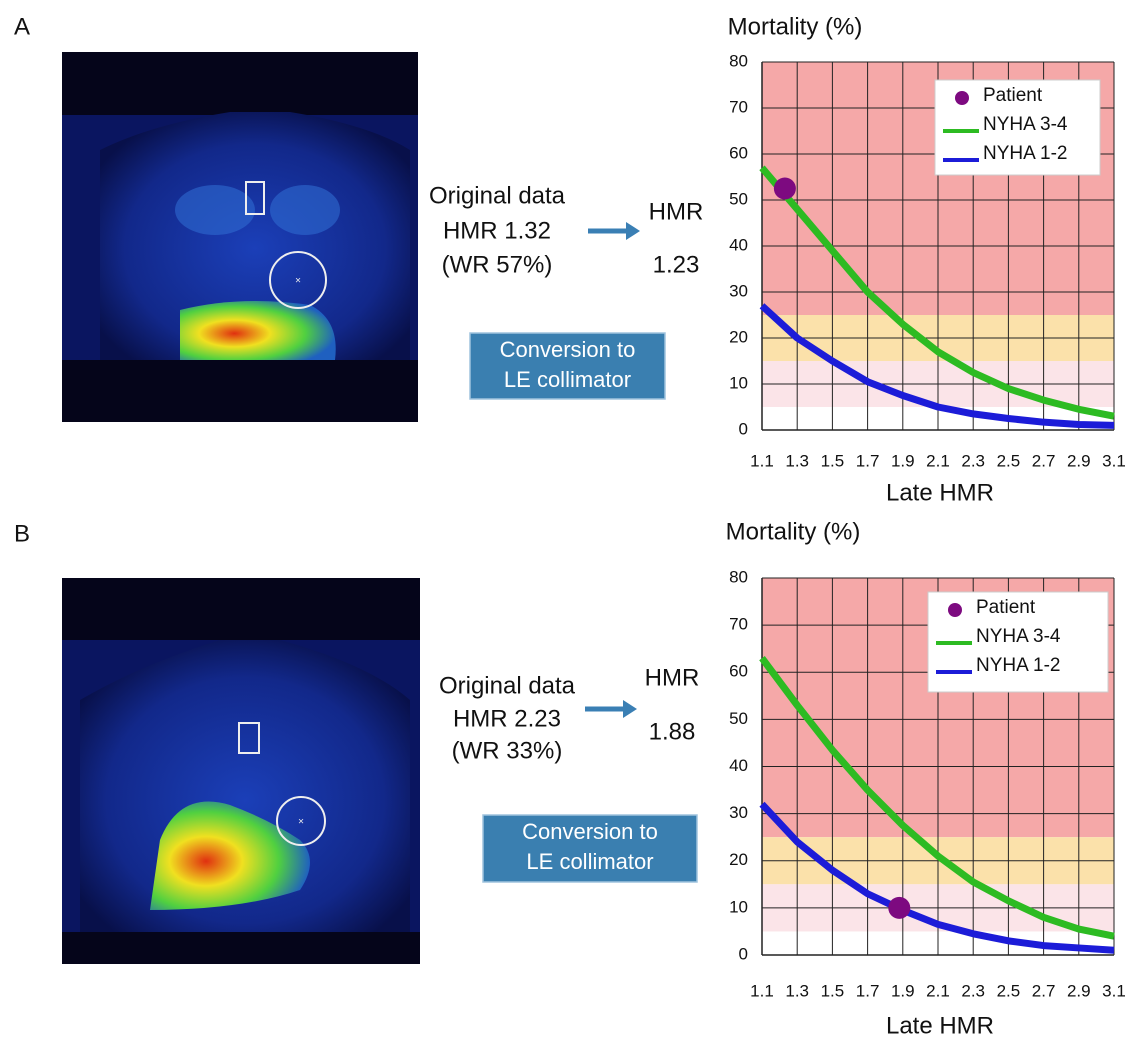 Image resolution: width=1139 pixels, height=1041 pixels. Describe the element at coordinates (672, 731) in the screenshot. I see `converted-value: 1.88` at that location.